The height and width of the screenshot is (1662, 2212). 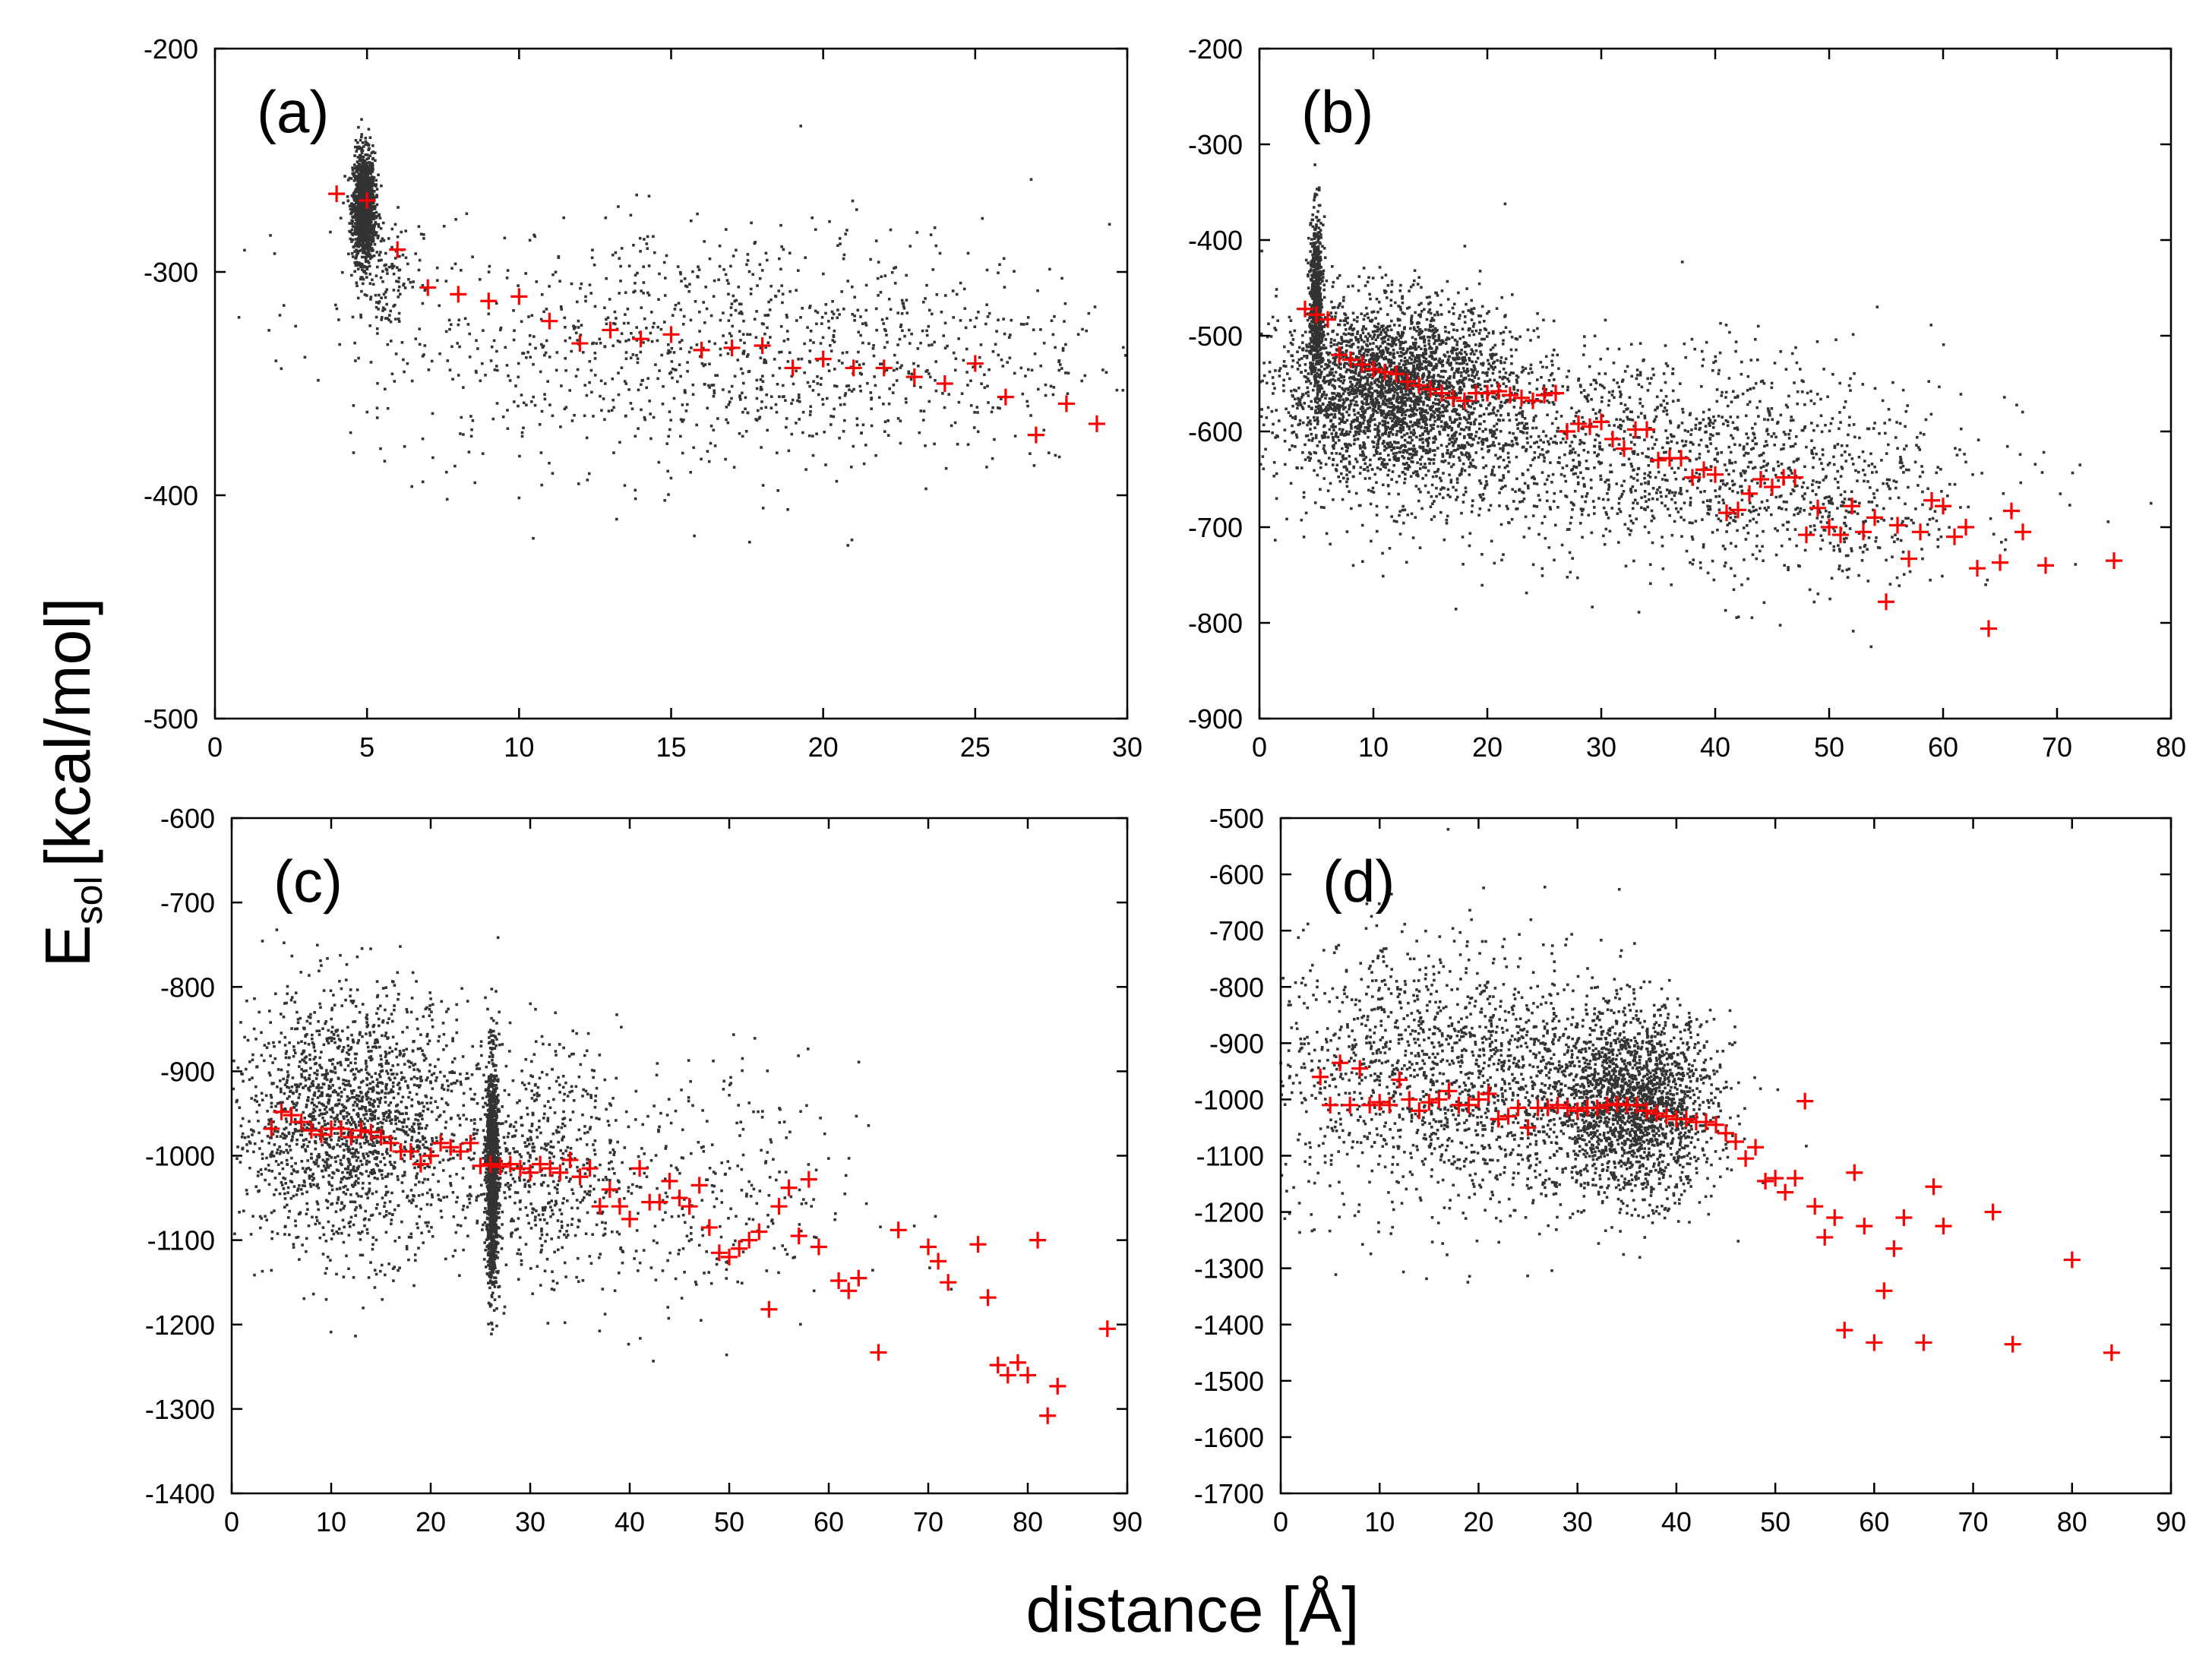 What do you see at coordinates (549, 321) in the screenshot?
I see `mean-marker` at bounding box center [549, 321].